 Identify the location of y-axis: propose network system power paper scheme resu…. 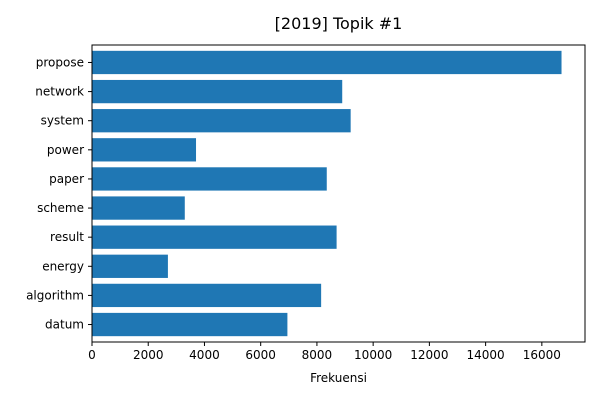
(59, 193).